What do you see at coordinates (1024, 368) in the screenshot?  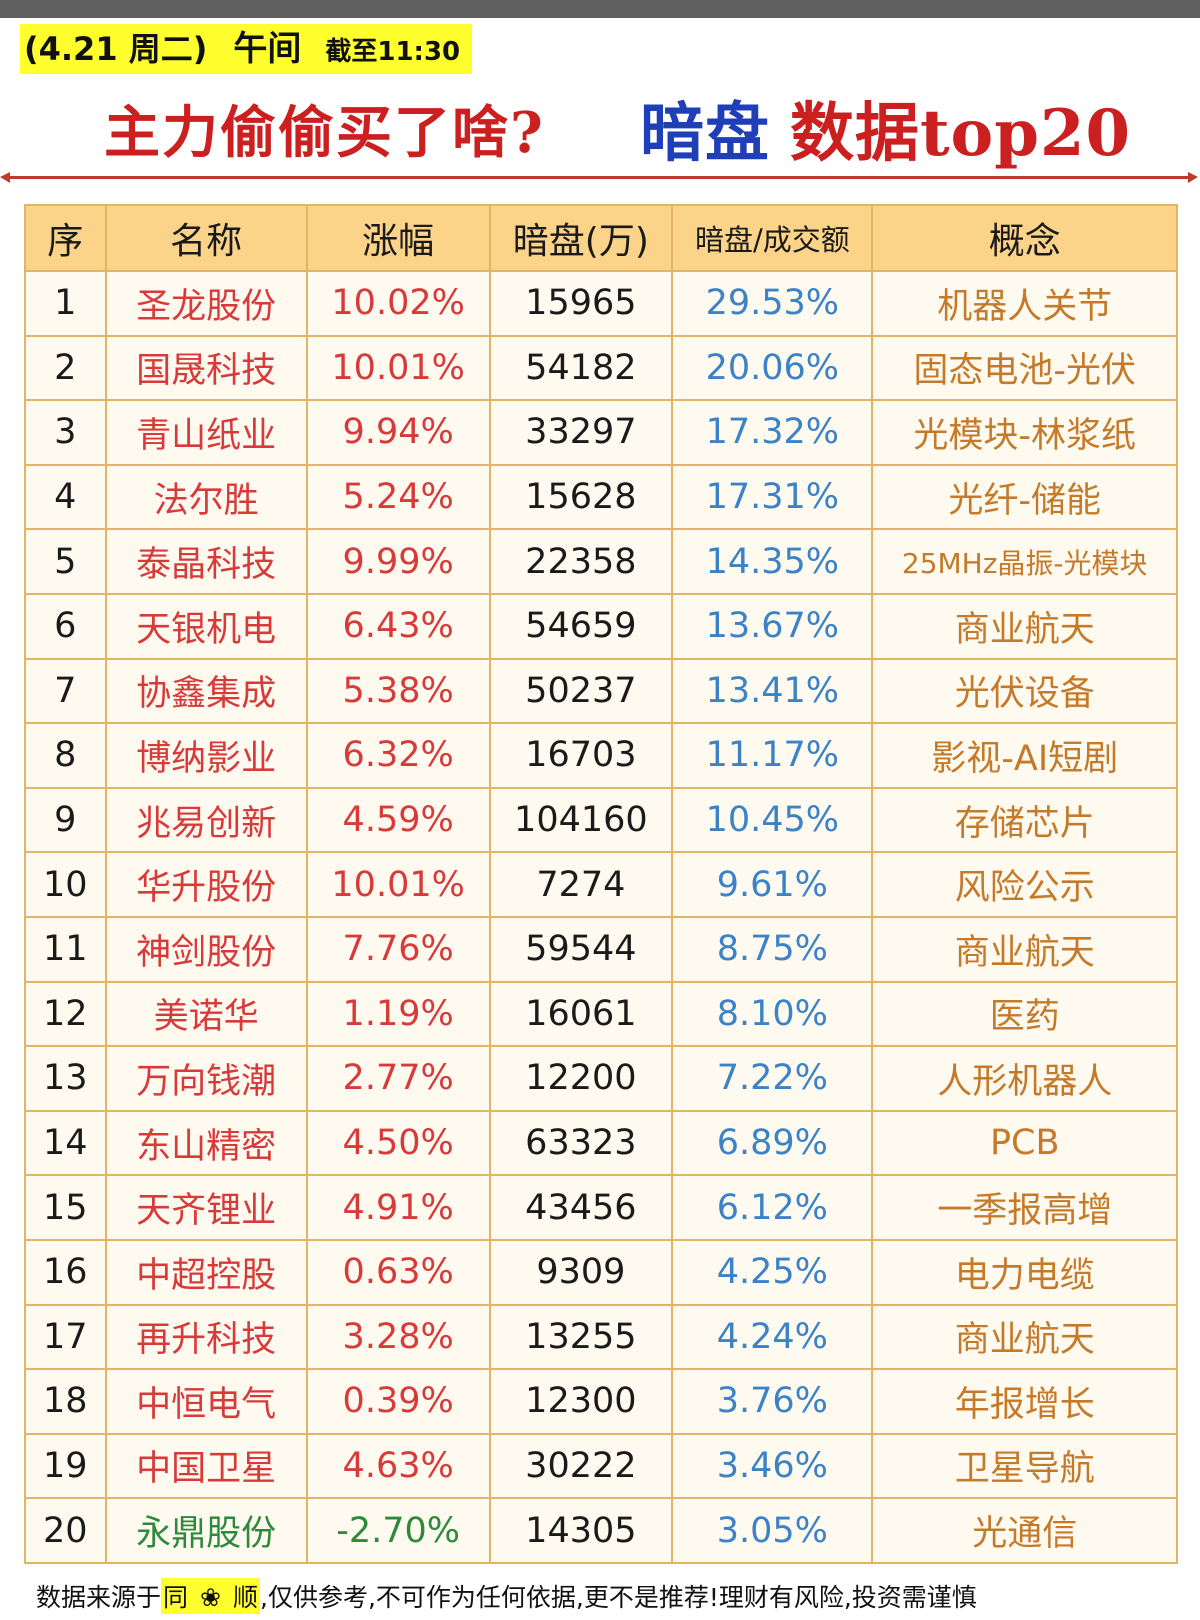 I see `row-concept: 固态电池-光伏` at bounding box center [1024, 368].